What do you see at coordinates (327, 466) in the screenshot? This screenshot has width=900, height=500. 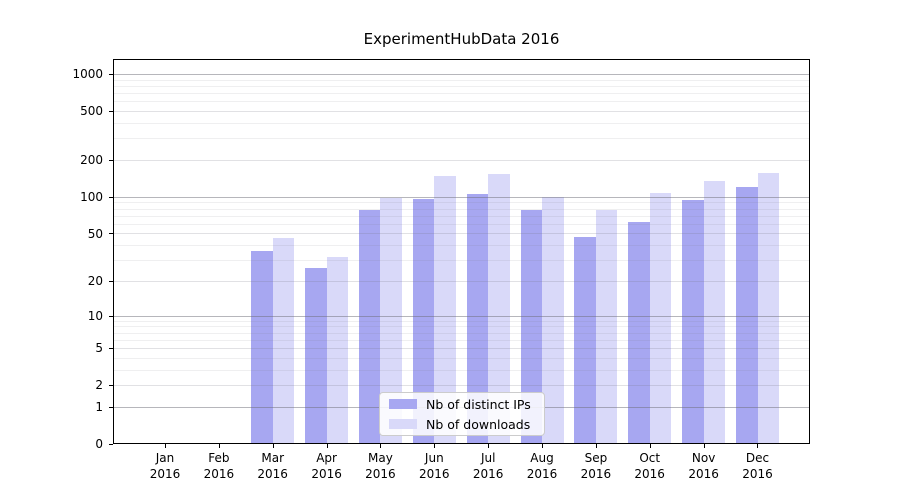 I see `x-tick-label-apr: Apr 2016` at bounding box center [327, 466].